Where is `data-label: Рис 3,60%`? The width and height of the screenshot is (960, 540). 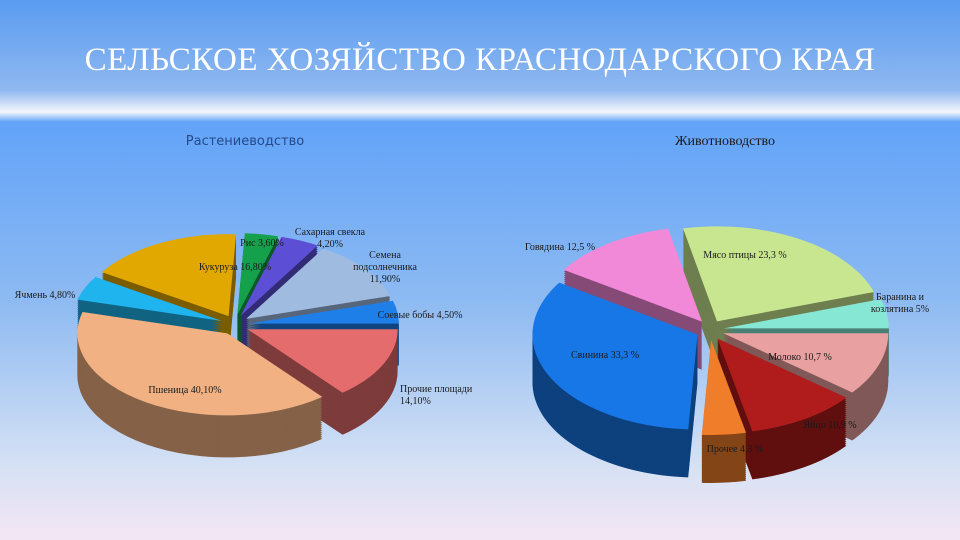 data-label: Рис 3,60% is located at coordinates (262, 243).